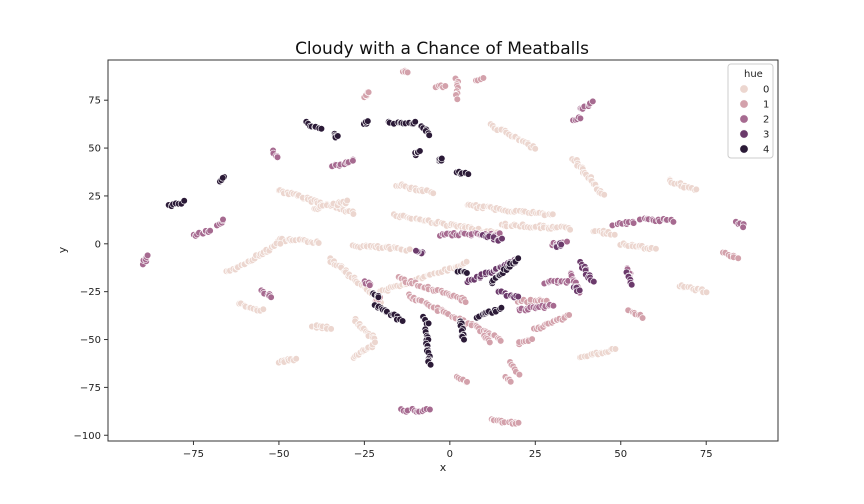 The image size is (864, 504). I want to click on legend: hue 0 1 2 3 4, so click(750, 111).